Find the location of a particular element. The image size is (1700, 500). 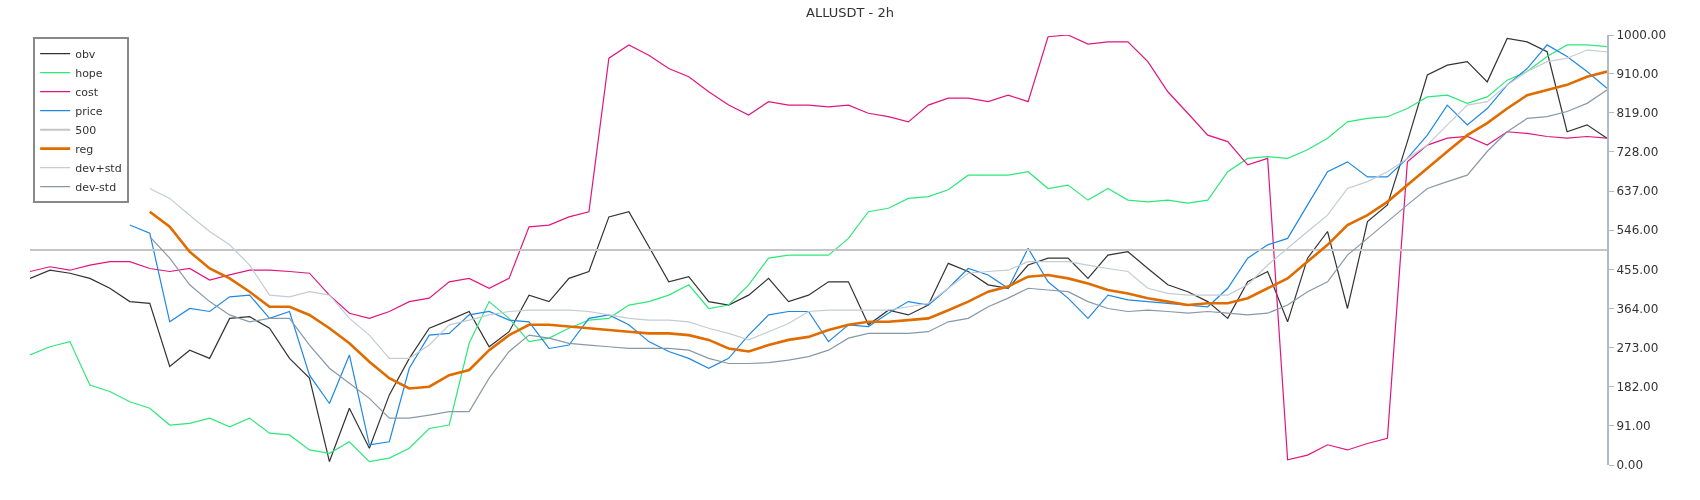

legend-label: 500 is located at coordinates (86, 130).